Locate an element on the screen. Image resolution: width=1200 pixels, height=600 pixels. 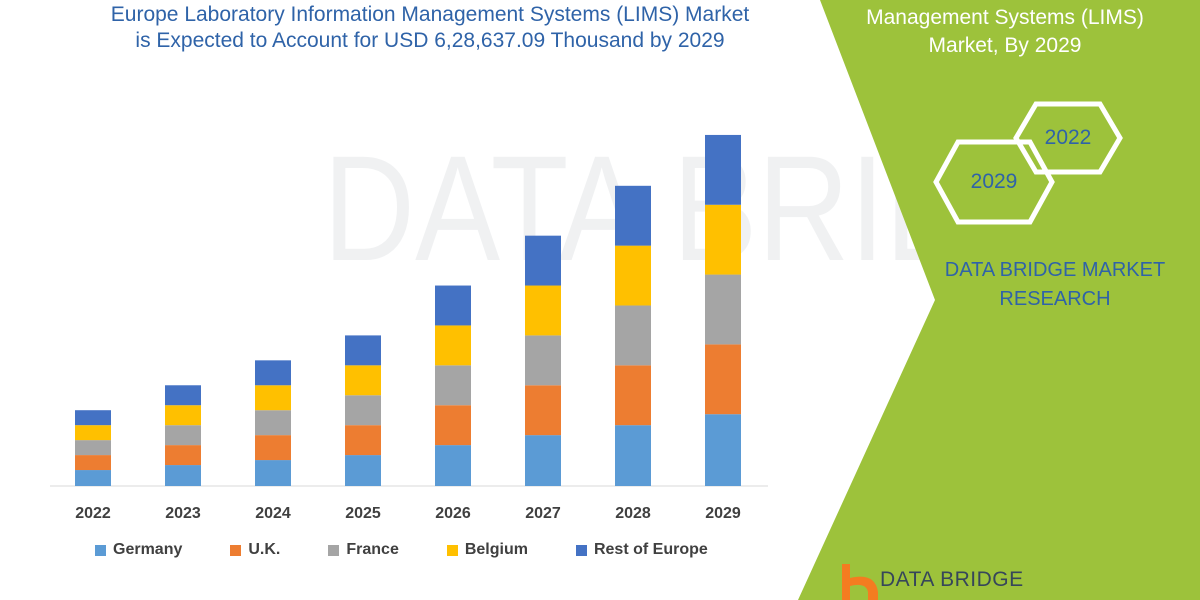
bar-u-k--2029 is located at coordinates (723, 379).